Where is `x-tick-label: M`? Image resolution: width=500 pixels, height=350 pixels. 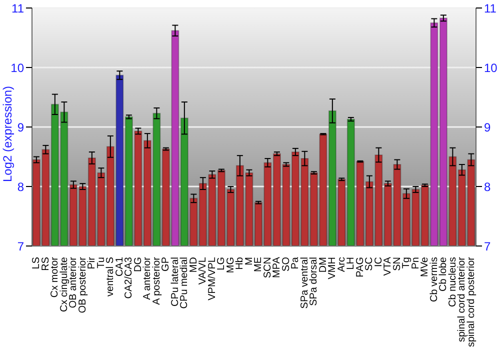
x-tick-label: M is located at coordinates (249, 261).